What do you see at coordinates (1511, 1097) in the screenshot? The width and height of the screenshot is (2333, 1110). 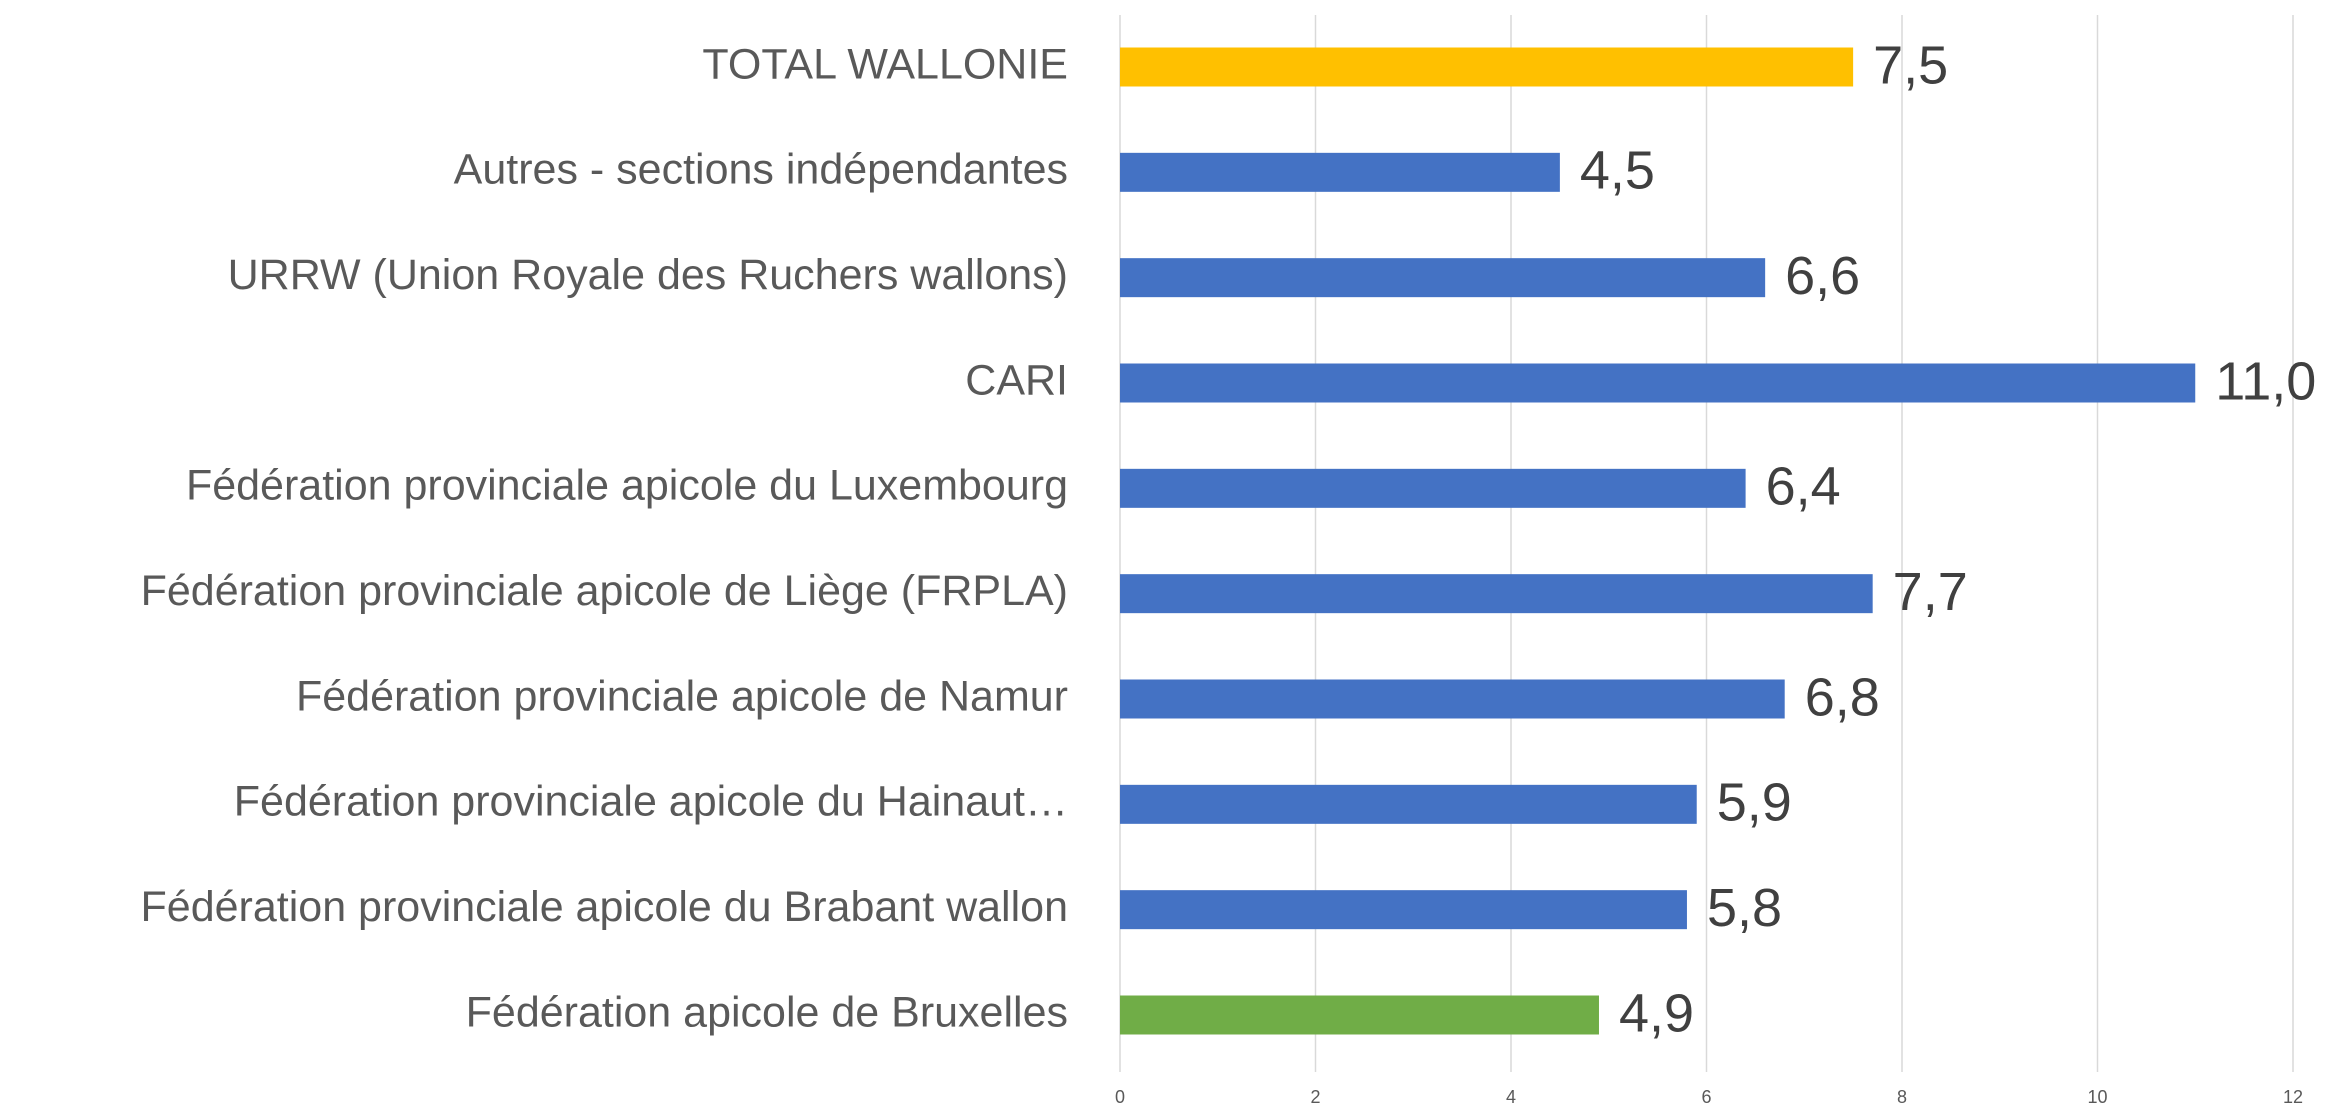 I see `x-tick-label: 4` at bounding box center [1511, 1097].